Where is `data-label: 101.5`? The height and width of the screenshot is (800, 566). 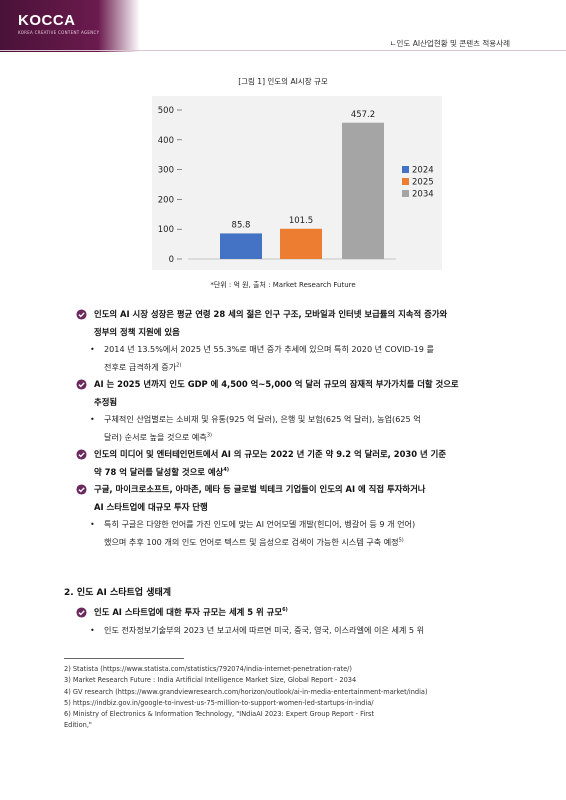 data-label: 101.5 is located at coordinates (301, 221).